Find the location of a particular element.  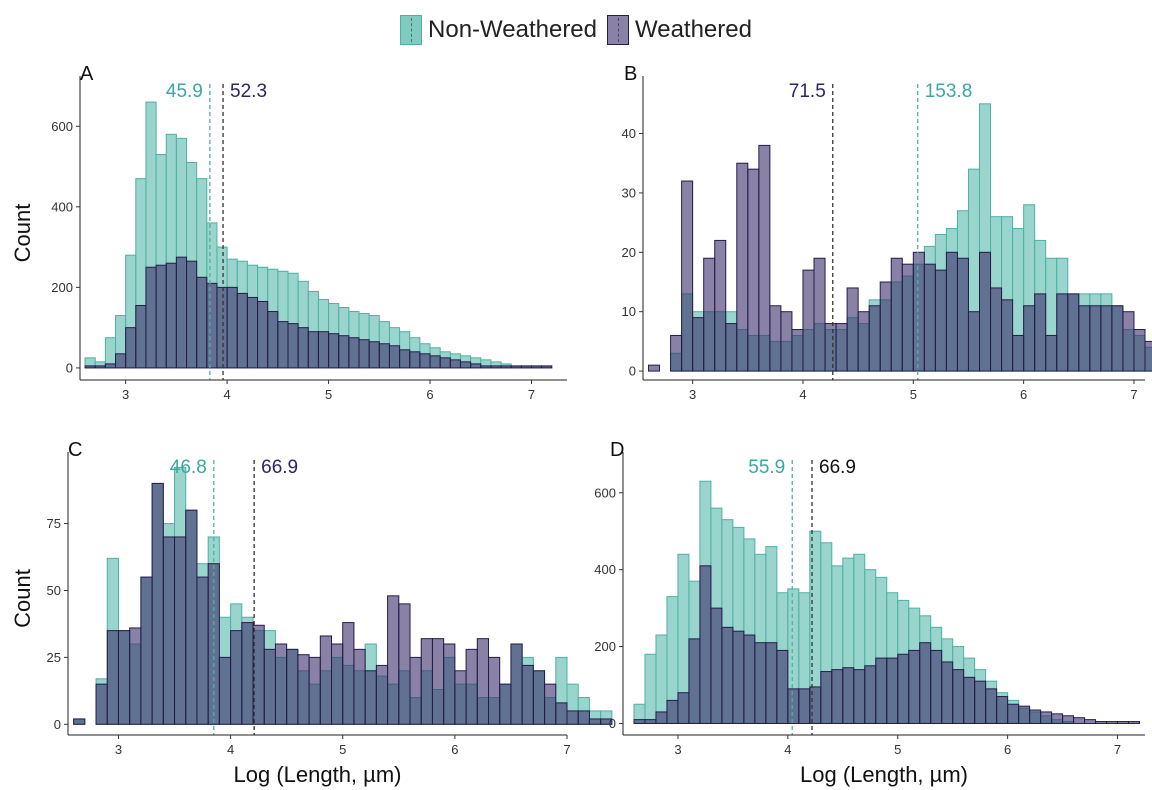

legend: Non-Weathered Weathered is located at coordinates (576, 30).